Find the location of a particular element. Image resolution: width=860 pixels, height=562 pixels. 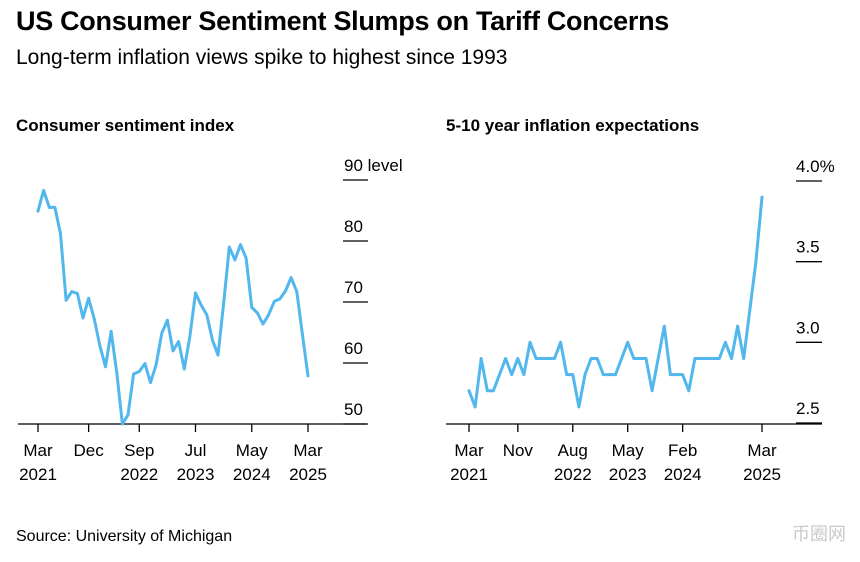

y-tick-label: 60 is located at coordinates (353, 348).